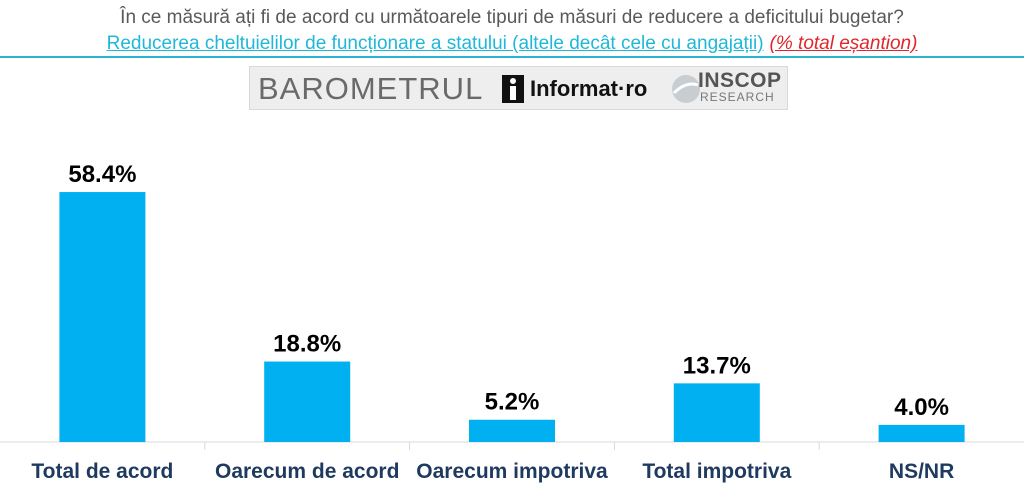 The height and width of the screenshot is (495, 1024). Describe the element at coordinates (307, 471) in the screenshot. I see `category-label-2: Oarecum de acord` at that location.